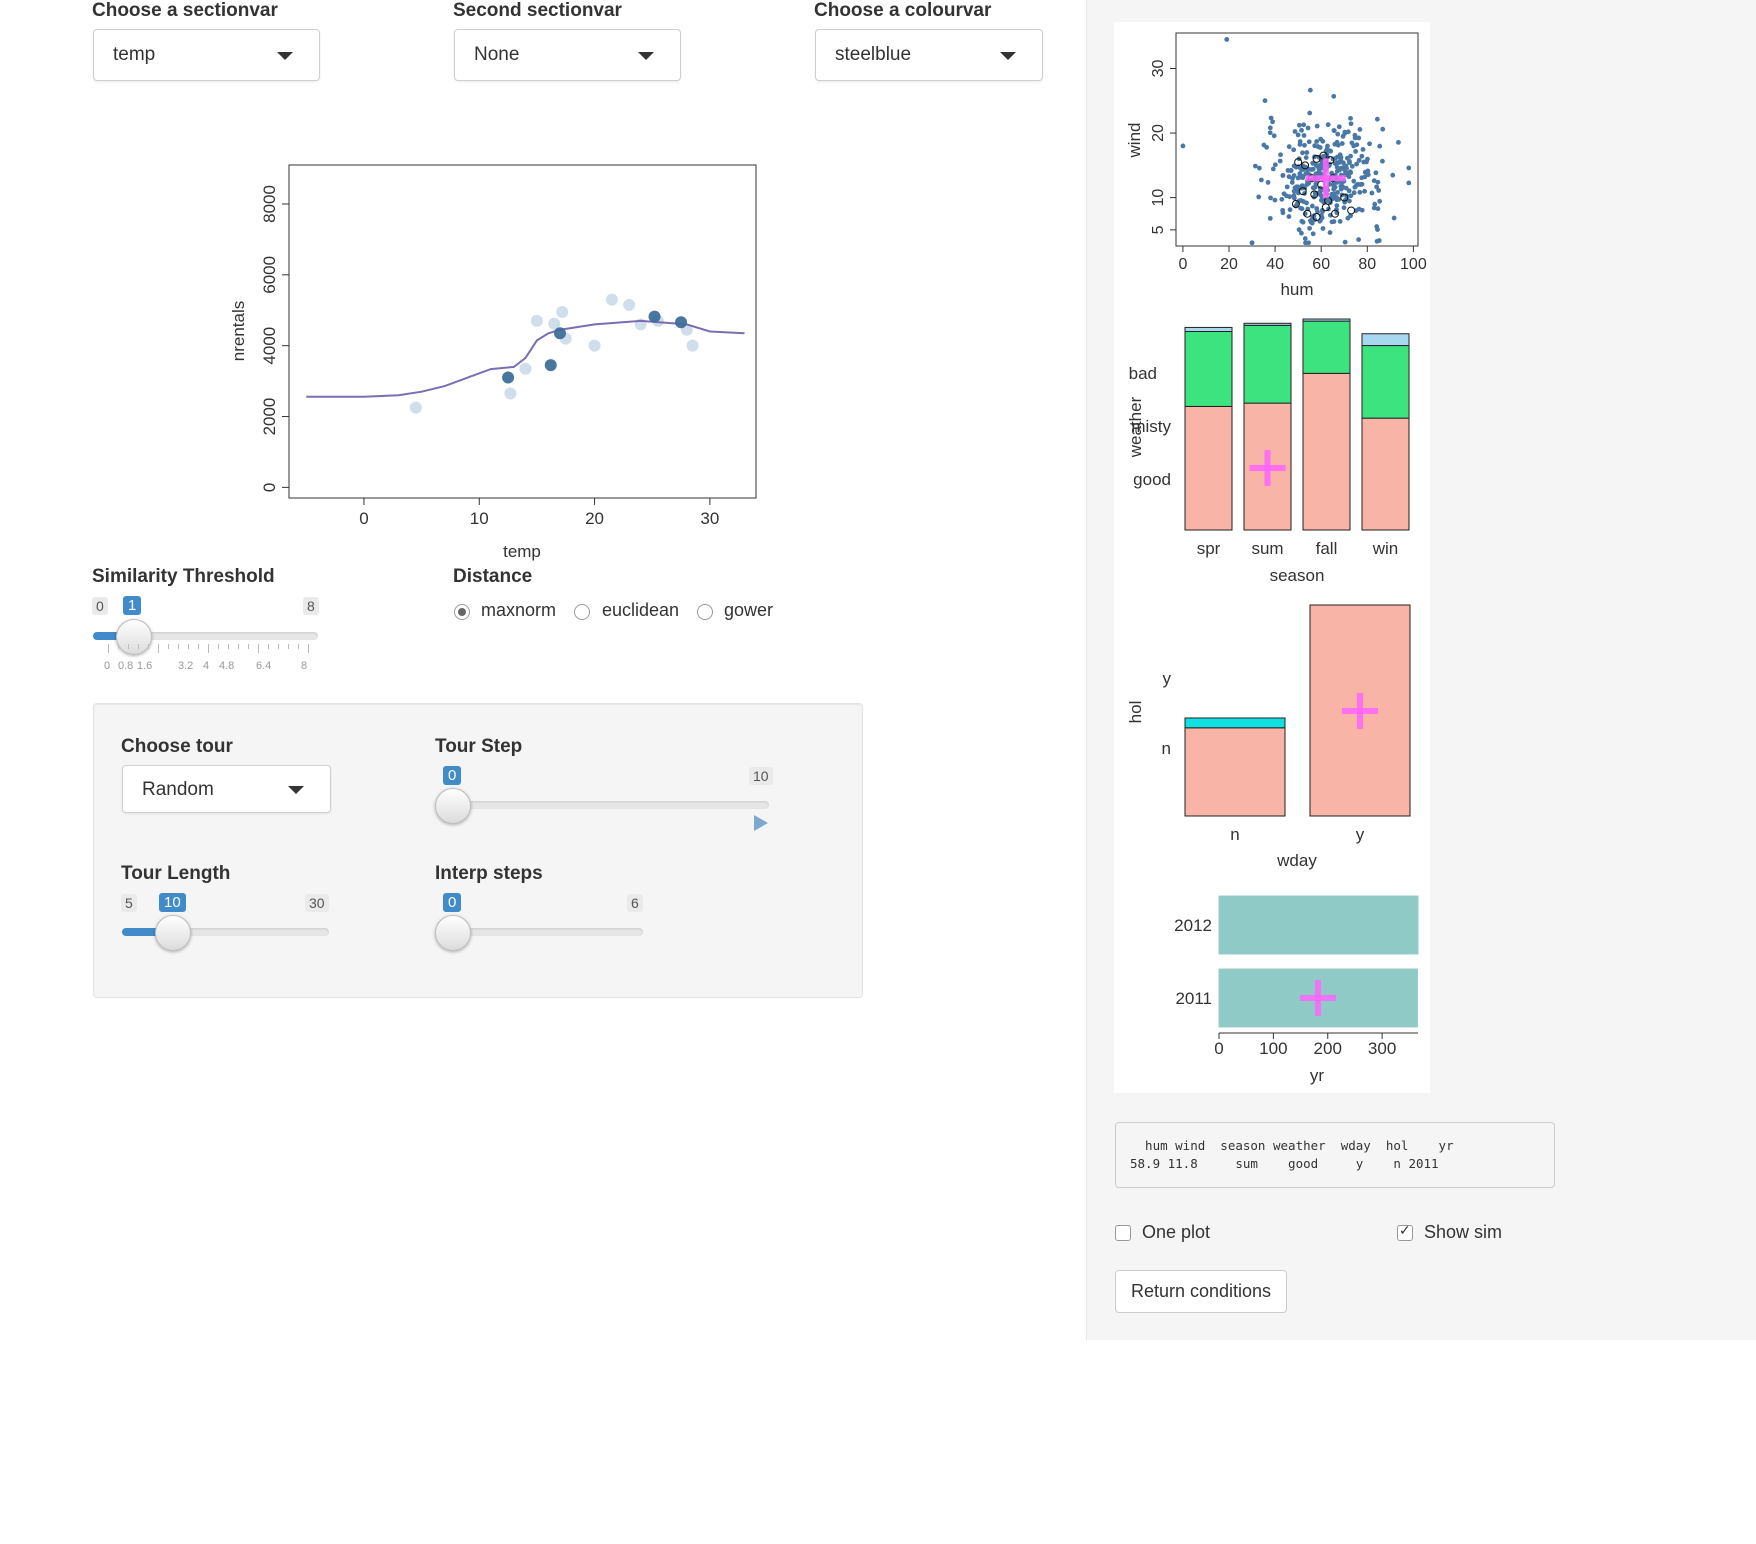  Describe the element at coordinates (1208, 368) in the screenshot. I see `season-spr-misty-segment` at that location.